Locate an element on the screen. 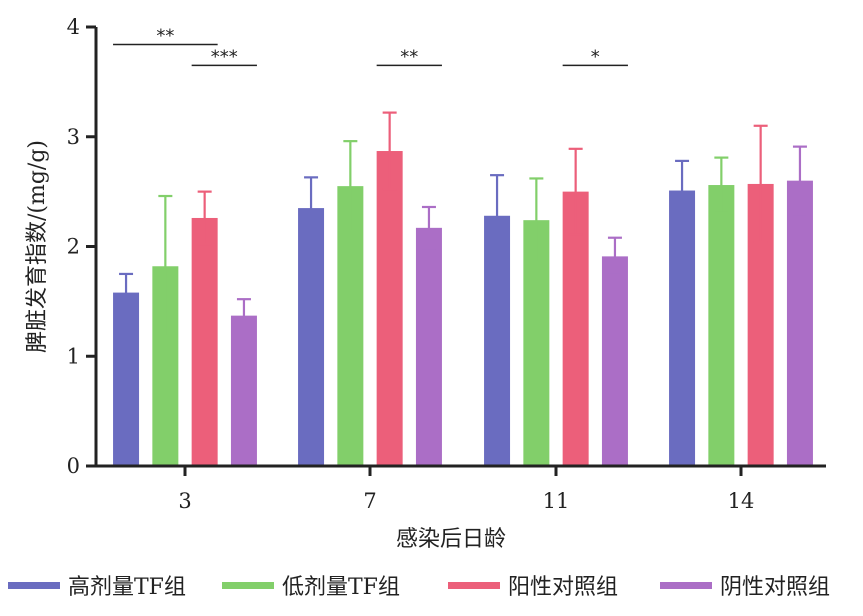 The height and width of the screenshot is (616, 863). significance-layer: ***** ** * is located at coordinates (370, 46).